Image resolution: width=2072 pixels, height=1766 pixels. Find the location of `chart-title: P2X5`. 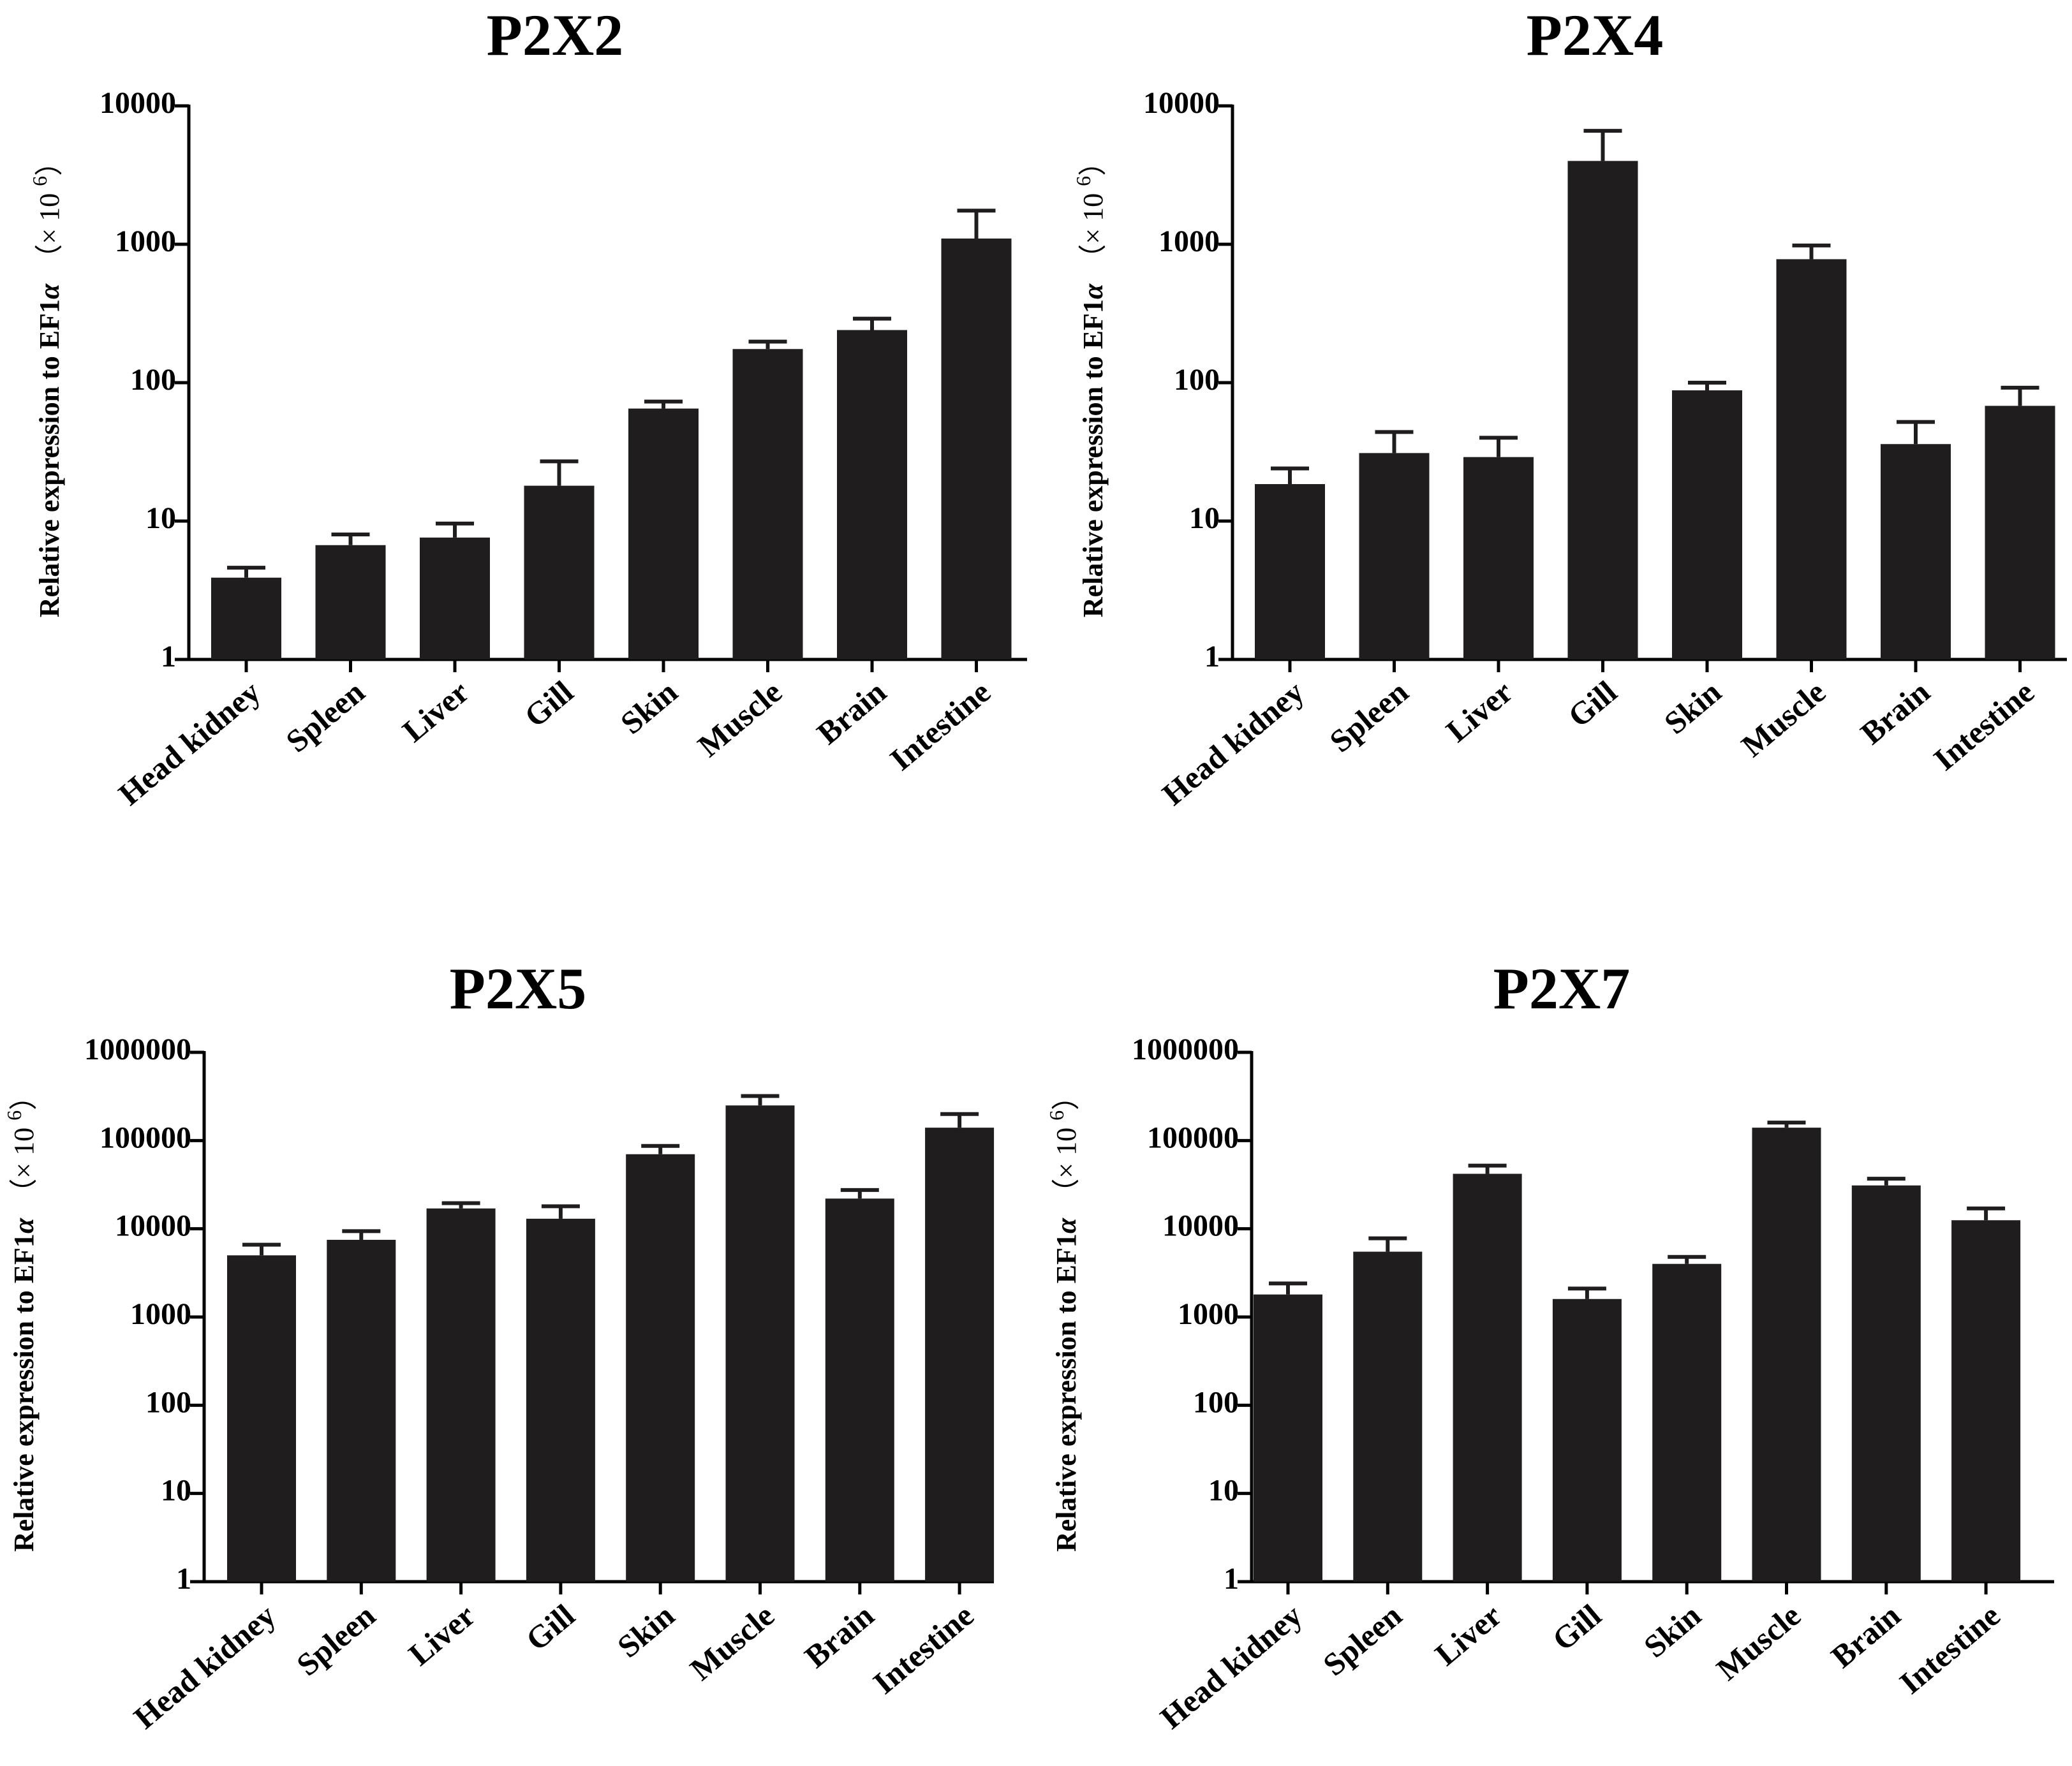

chart-title: P2X5 is located at coordinates (518, 988).